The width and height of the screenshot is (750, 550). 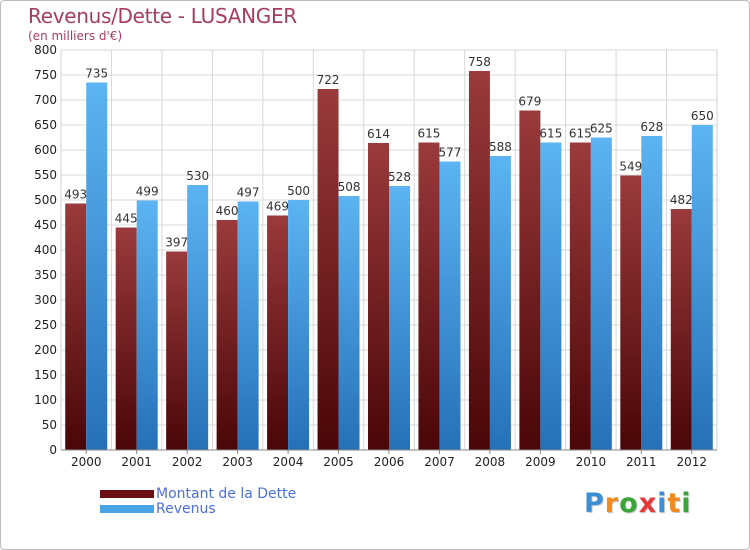 What do you see at coordinates (237, 462) in the screenshot?
I see `x-tick-label: 2003` at bounding box center [237, 462].